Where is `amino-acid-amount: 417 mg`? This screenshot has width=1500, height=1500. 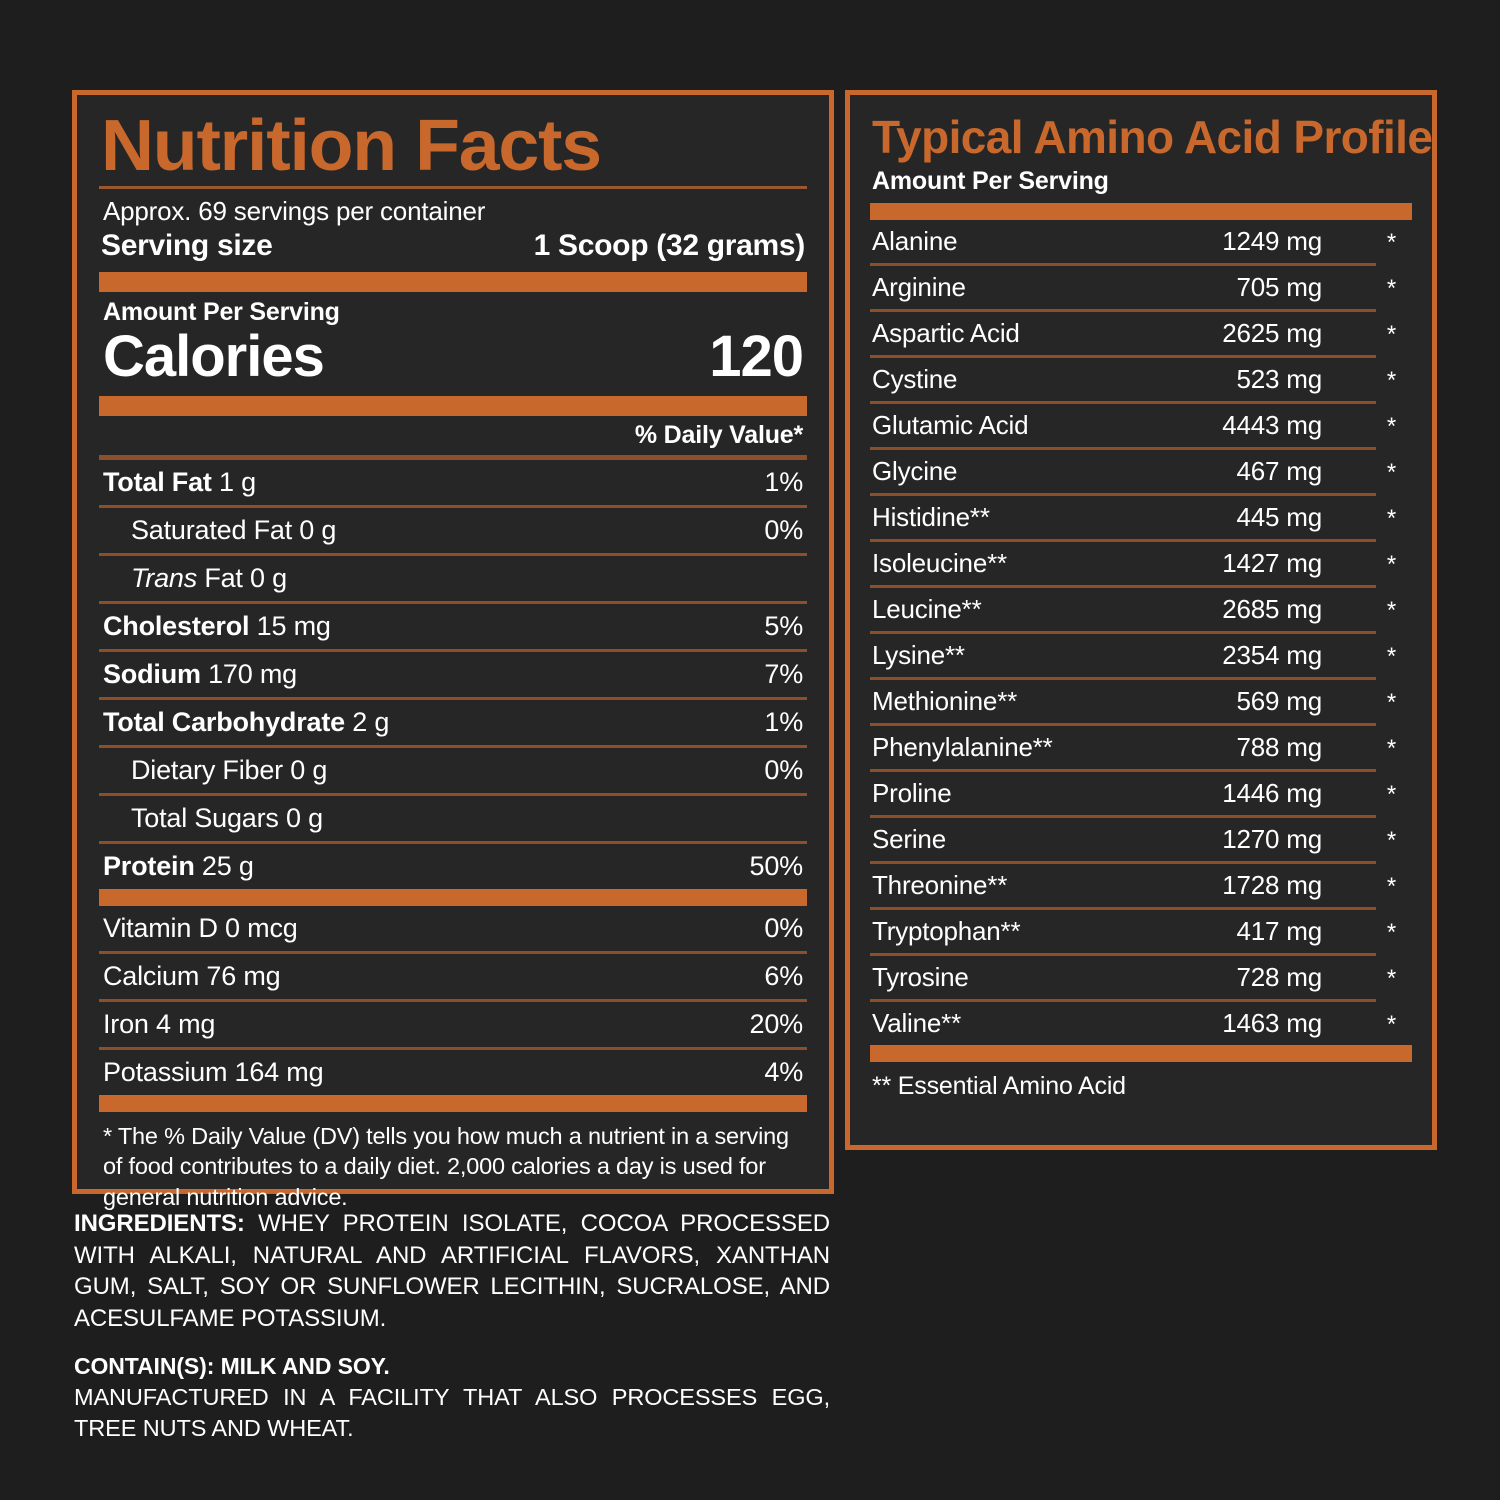 amino-acid-amount: 417 mg is located at coordinates (1279, 931).